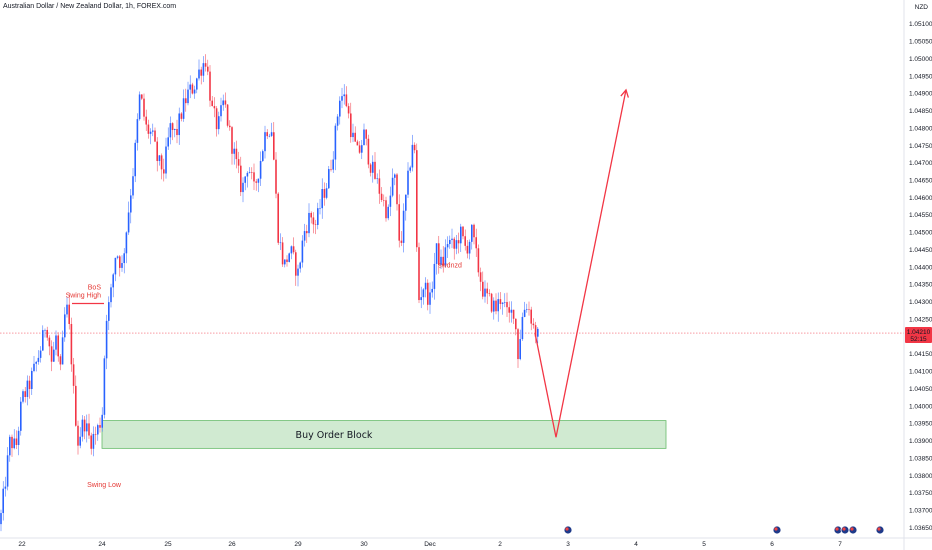 The width and height of the screenshot is (932, 550). I want to click on projection-path, so click(580, 263).